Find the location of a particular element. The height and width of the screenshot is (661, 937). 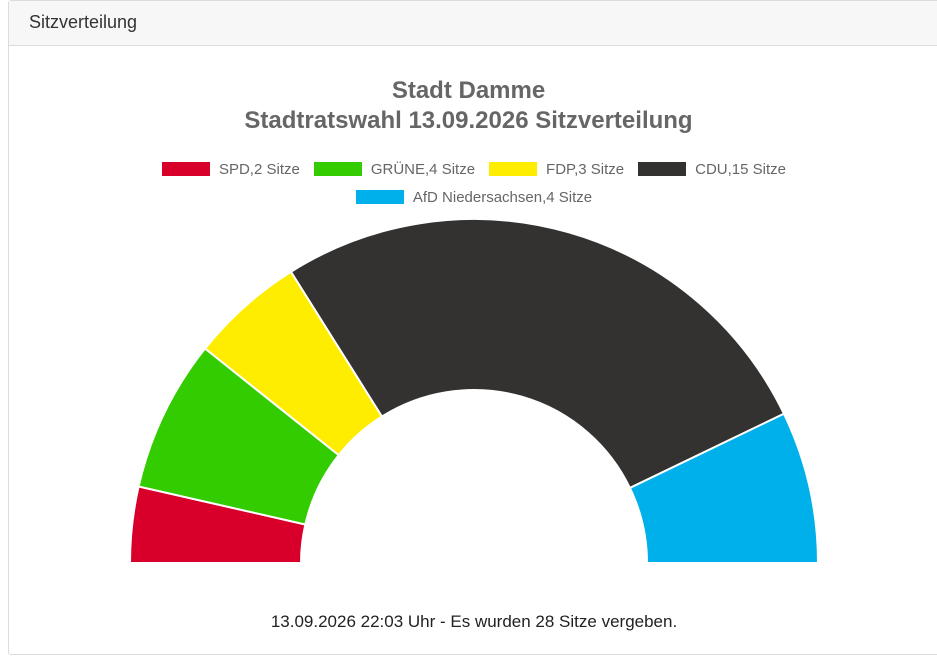

legend-label-fdp: FDP,3 Sitze is located at coordinates (585, 169).